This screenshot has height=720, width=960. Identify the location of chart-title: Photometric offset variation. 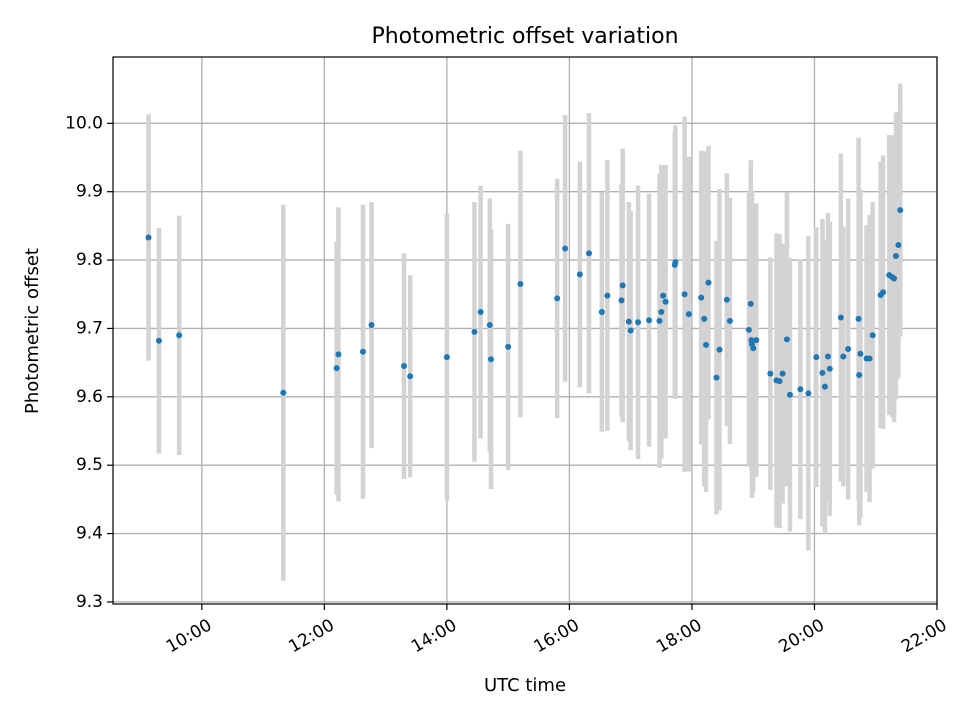
(524, 36).